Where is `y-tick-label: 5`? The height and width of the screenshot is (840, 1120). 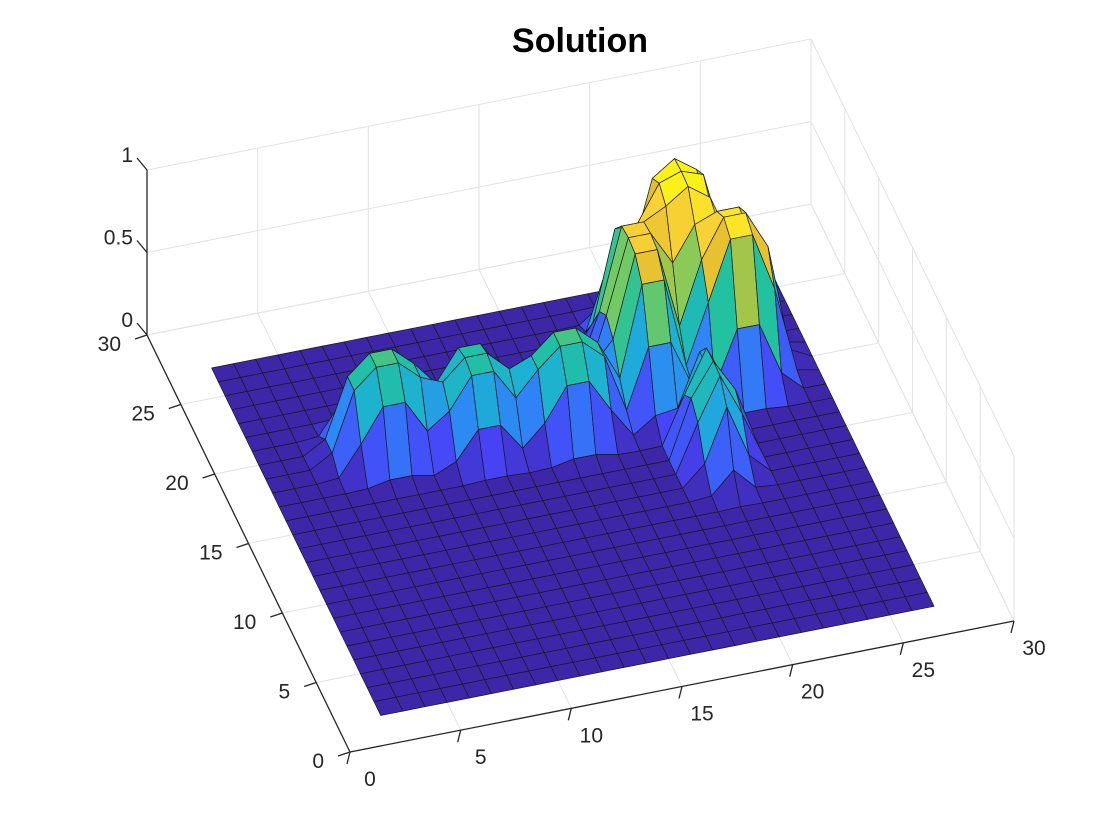 y-tick-label: 5 is located at coordinates (284, 692).